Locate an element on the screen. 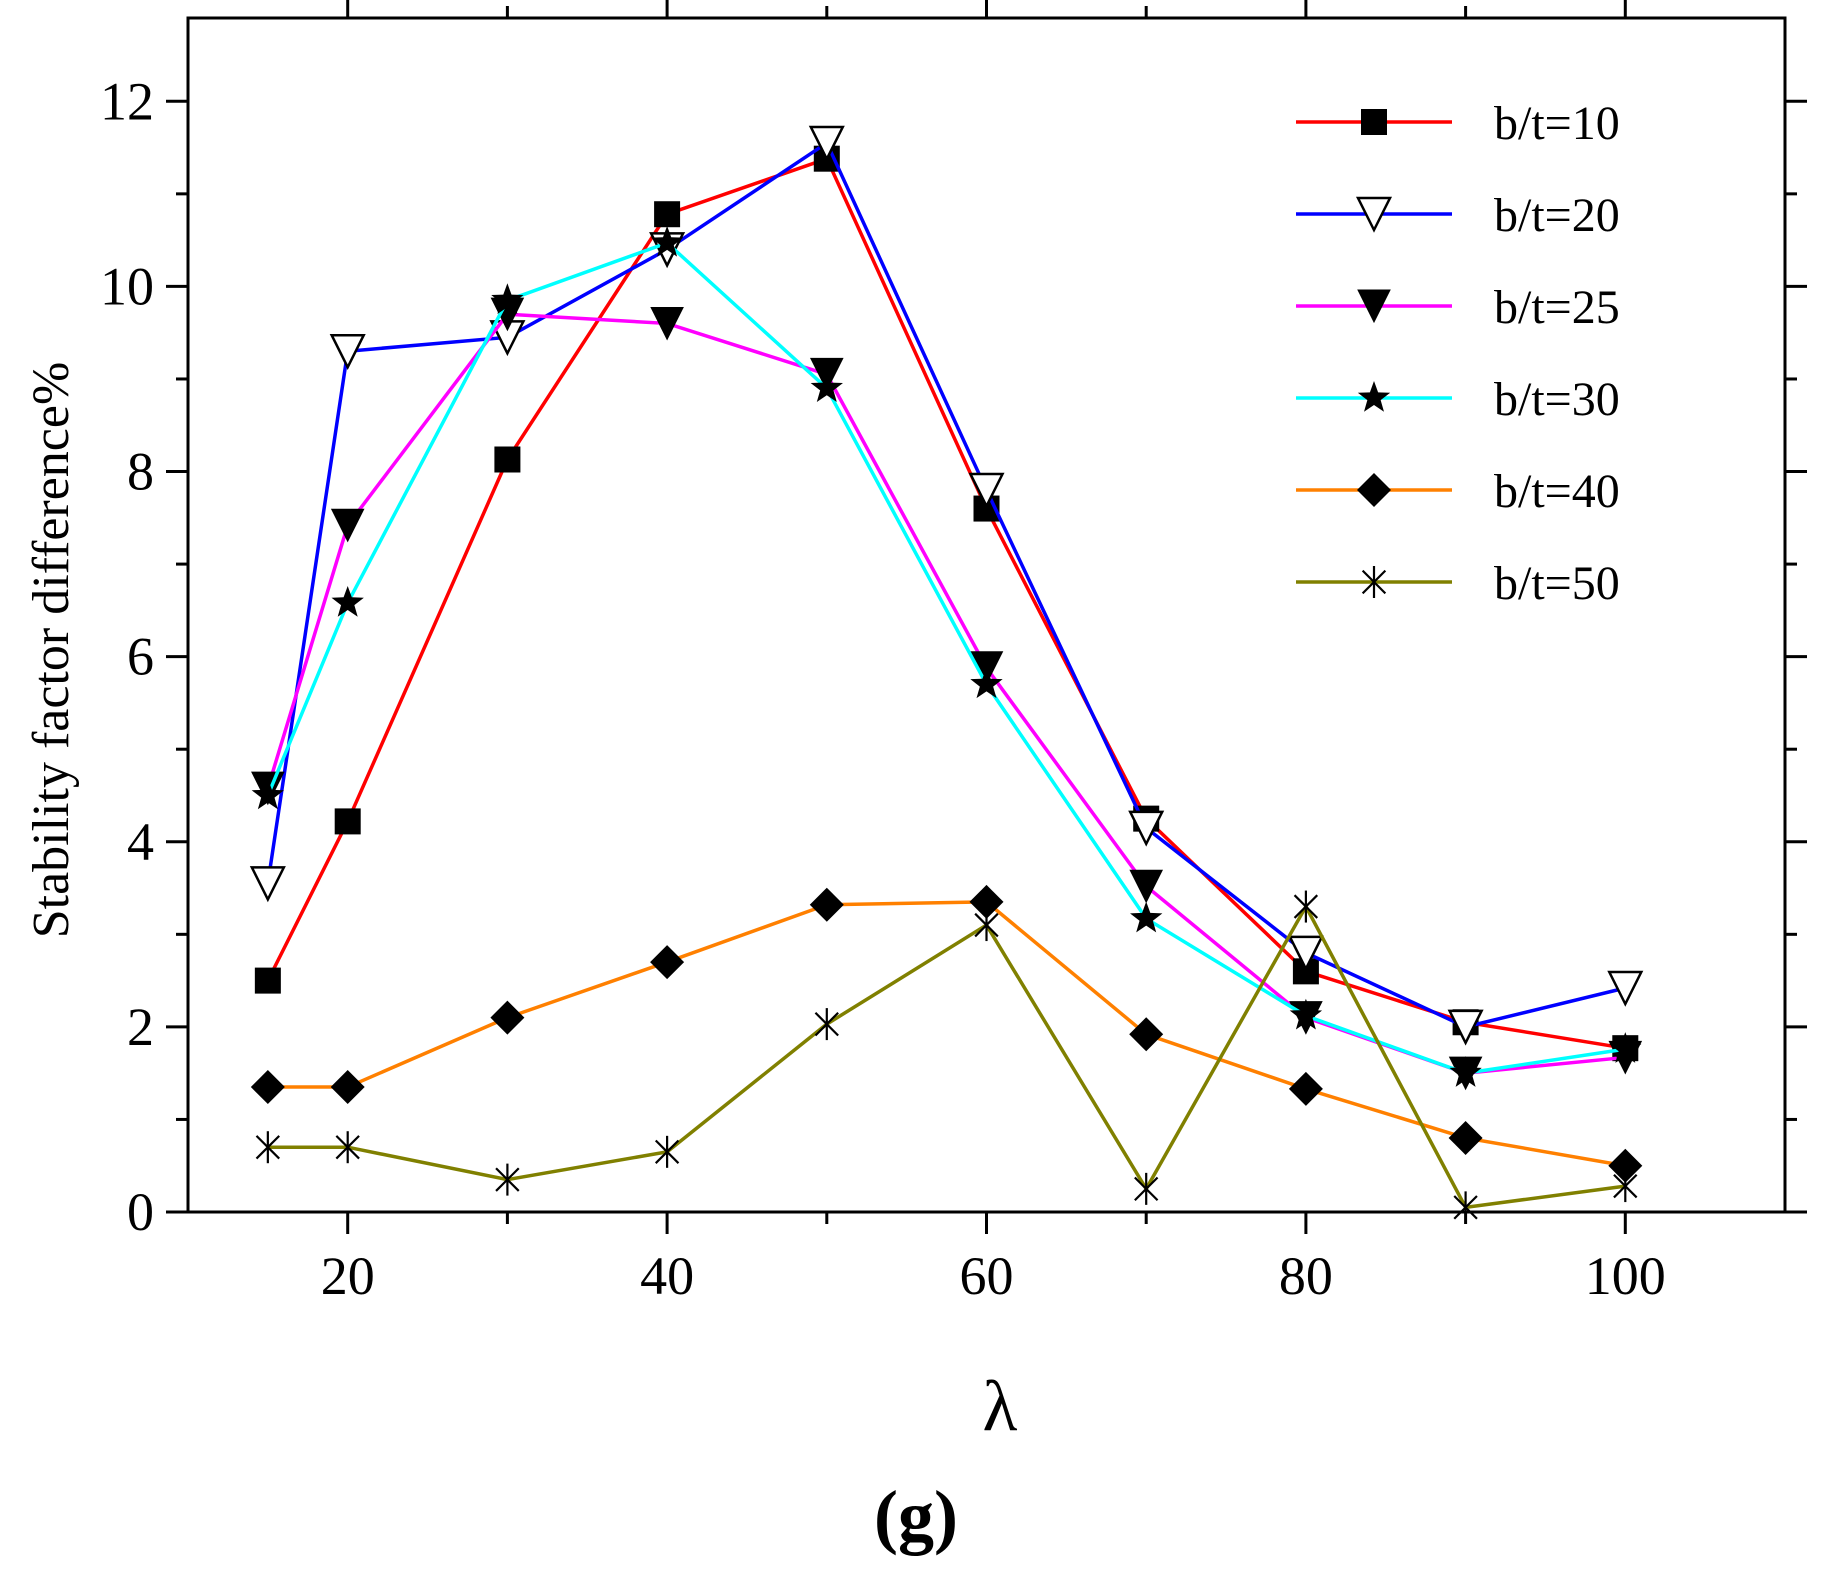 The width and height of the screenshot is (1827, 1569). legend-item-b-t-25: b/t=25 is located at coordinates (1458, 307).